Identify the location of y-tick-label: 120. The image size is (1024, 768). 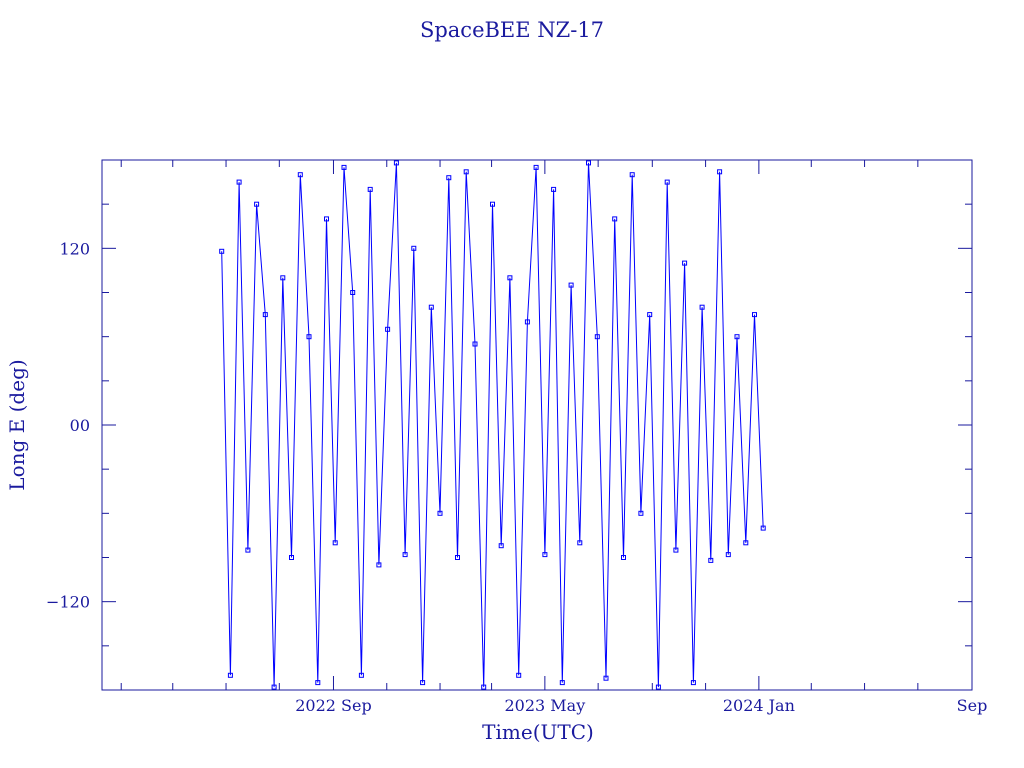
(74, 248).